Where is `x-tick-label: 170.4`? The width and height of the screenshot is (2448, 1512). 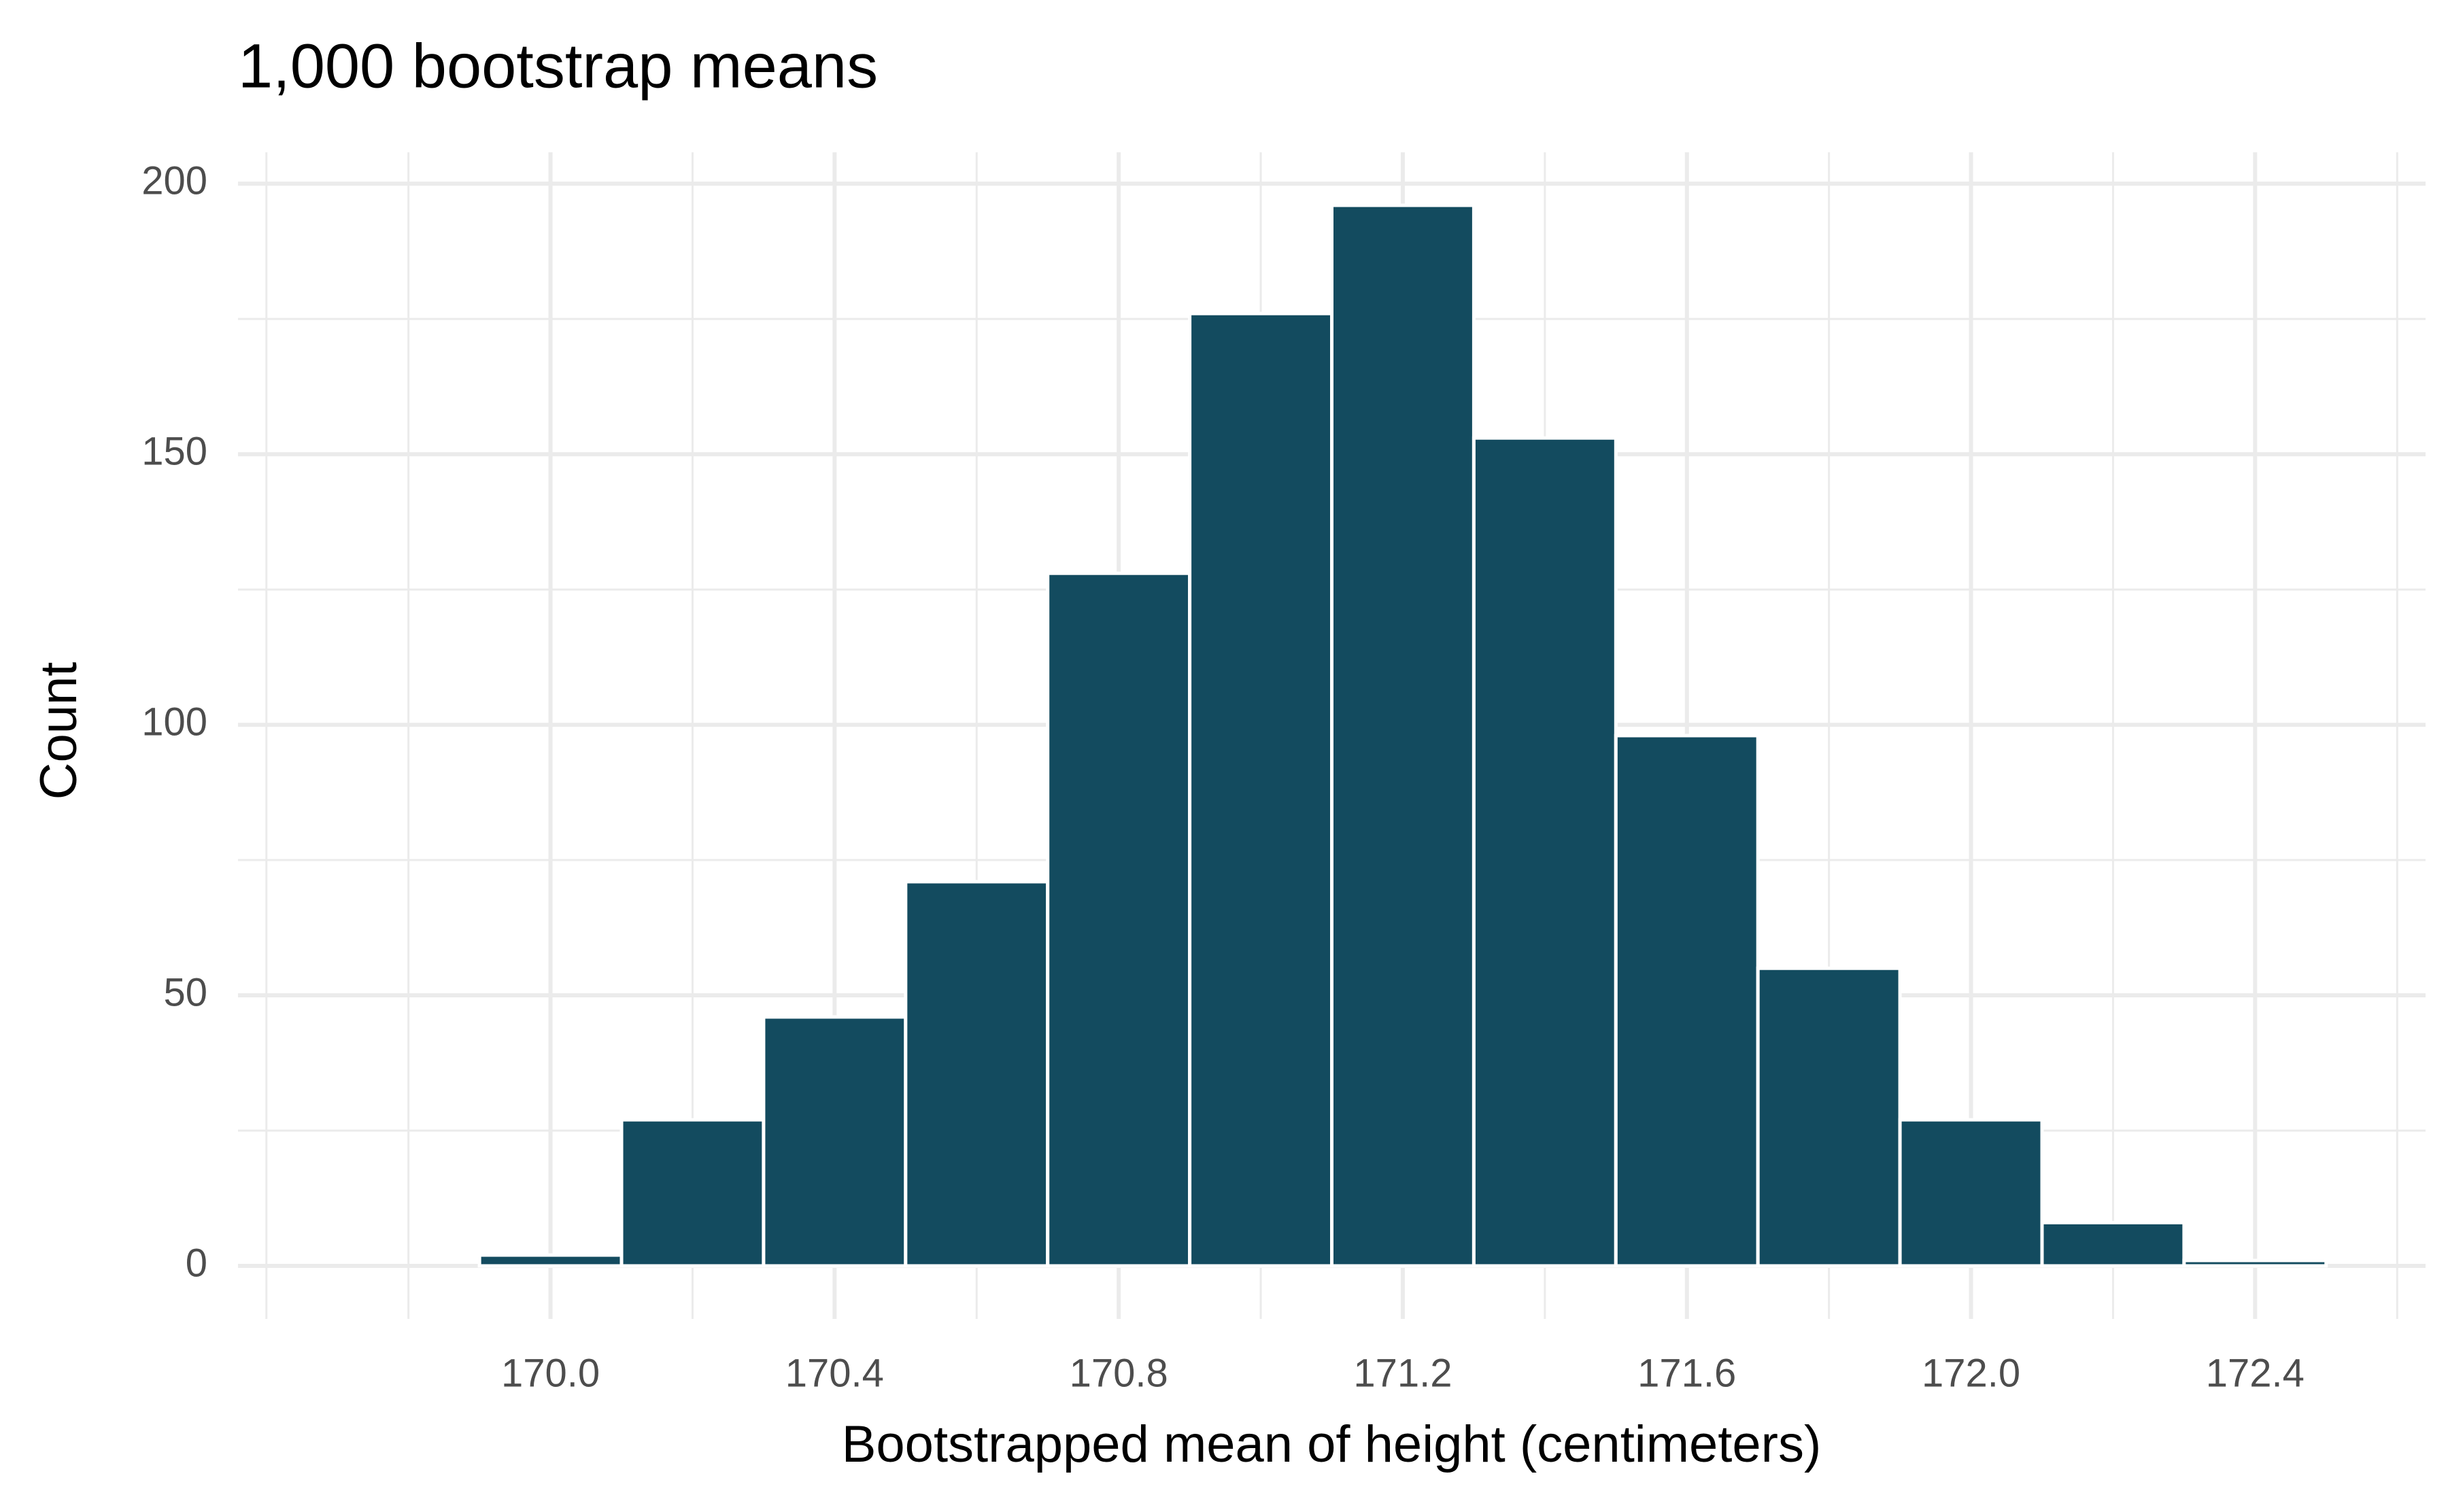 x-tick-label: 170.4 is located at coordinates (835, 1373).